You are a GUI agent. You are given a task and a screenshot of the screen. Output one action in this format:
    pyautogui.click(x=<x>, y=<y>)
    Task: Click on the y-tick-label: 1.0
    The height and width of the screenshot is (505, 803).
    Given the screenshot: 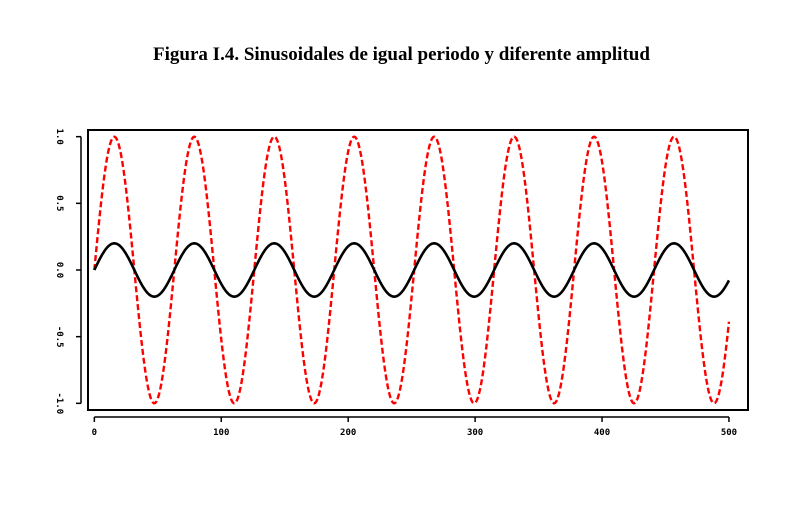 What is the action you would take?
    pyautogui.click(x=59, y=137)
    